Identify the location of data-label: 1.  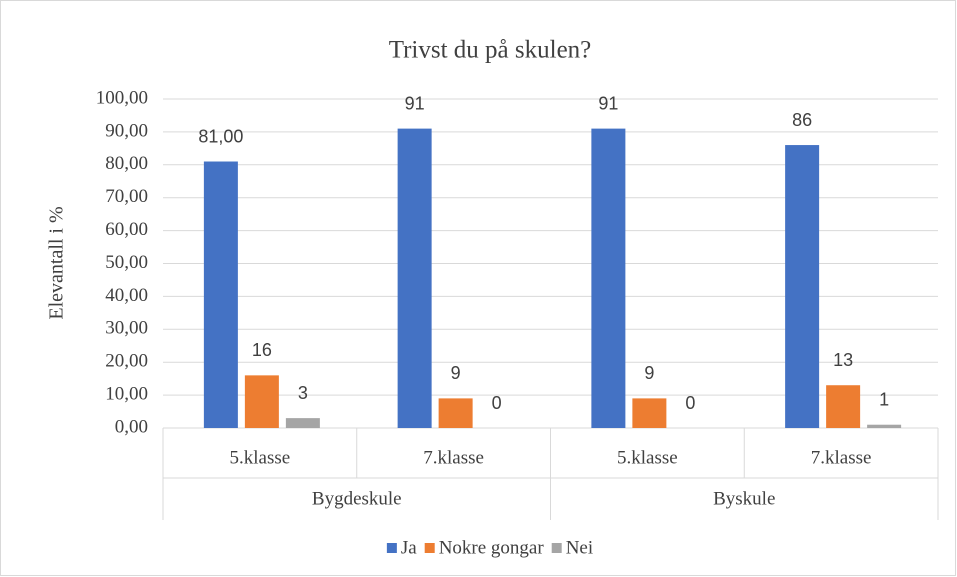
(884, 399).